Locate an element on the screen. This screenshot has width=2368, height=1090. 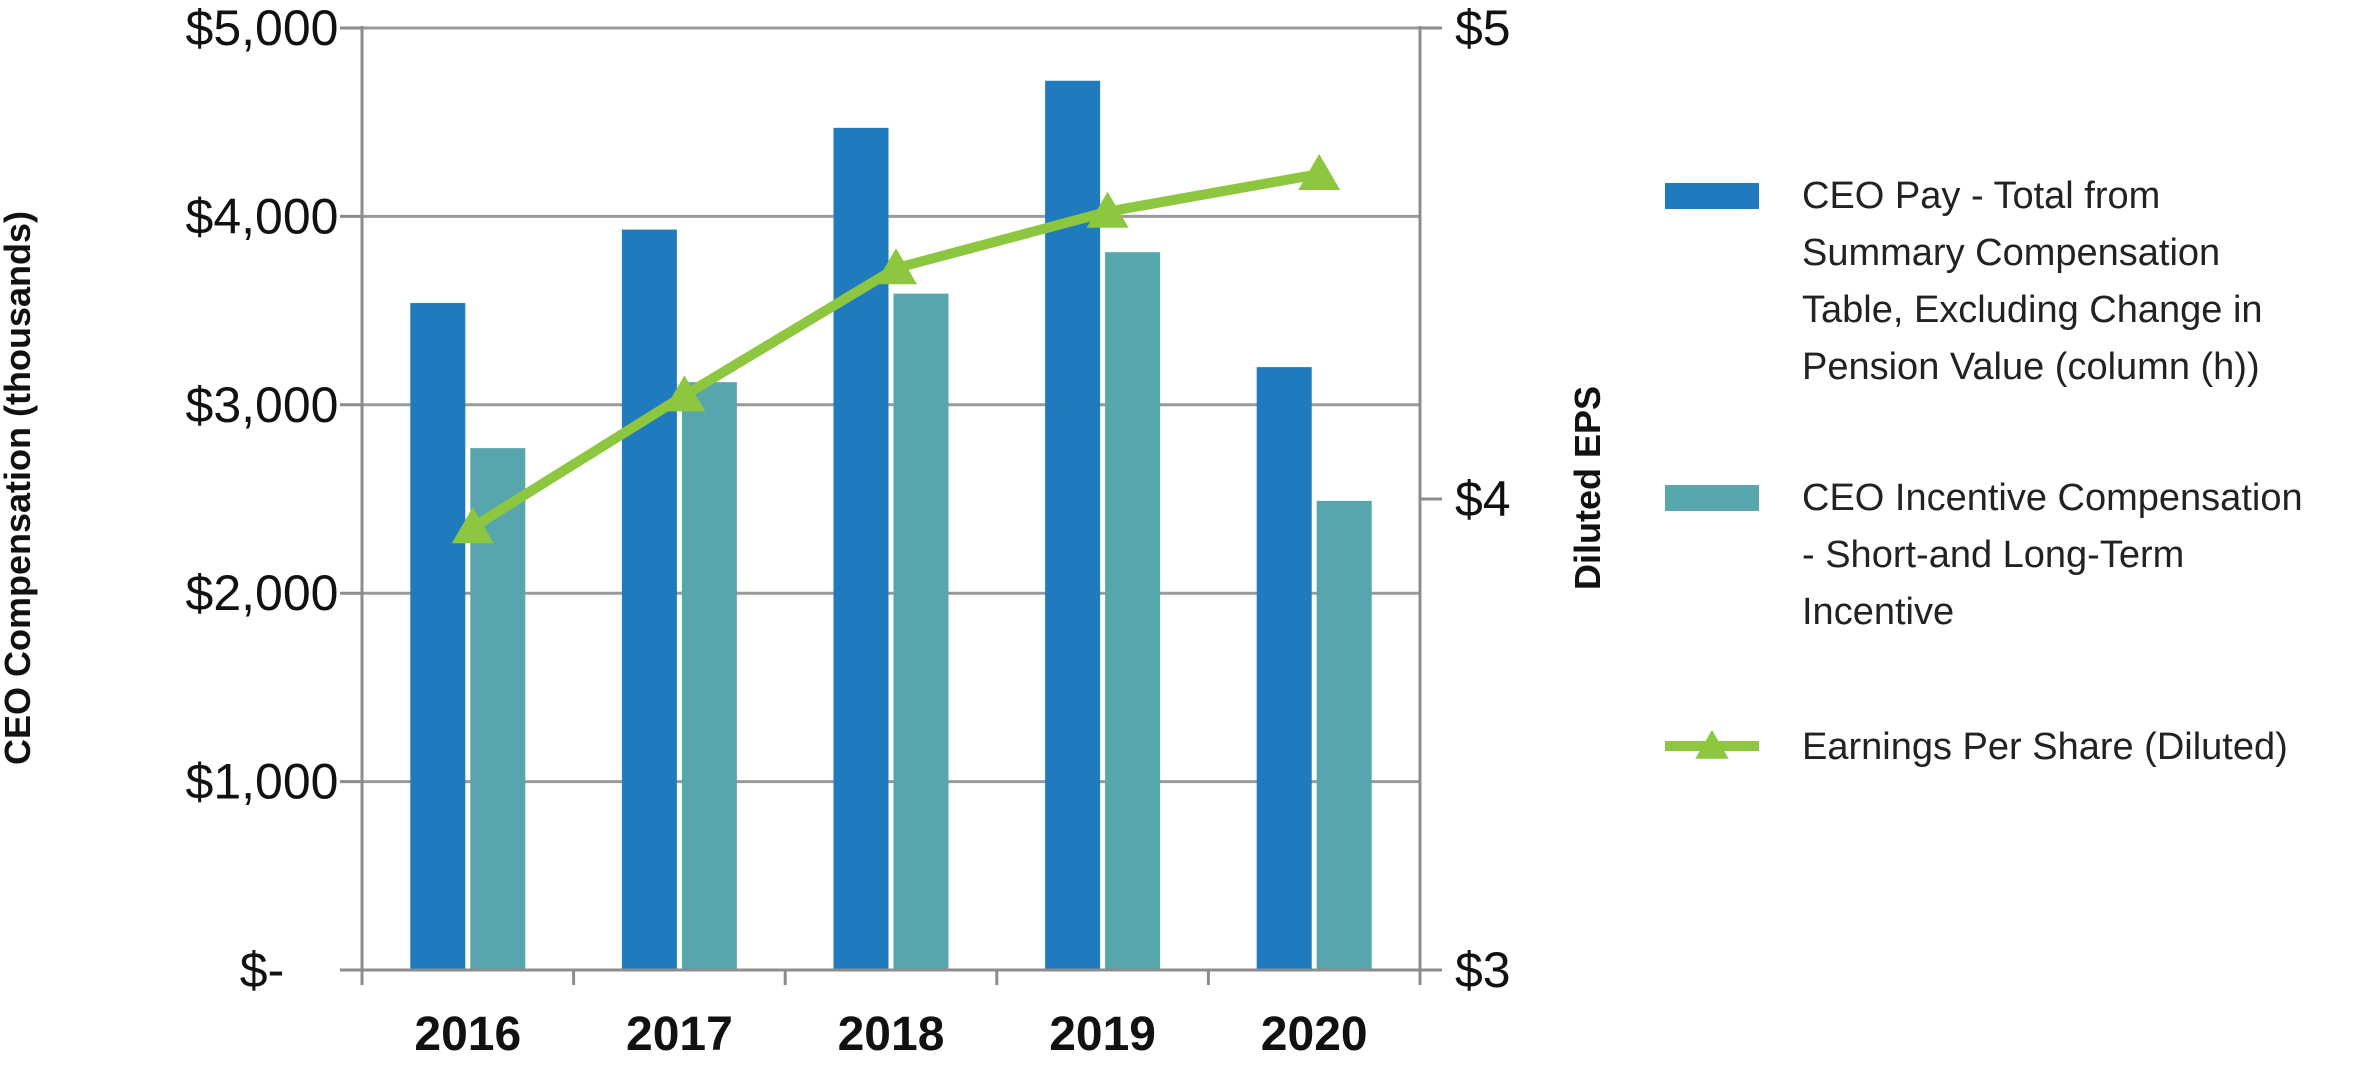
left-tick-label: $1,000 is located at coordinates (262, 782).